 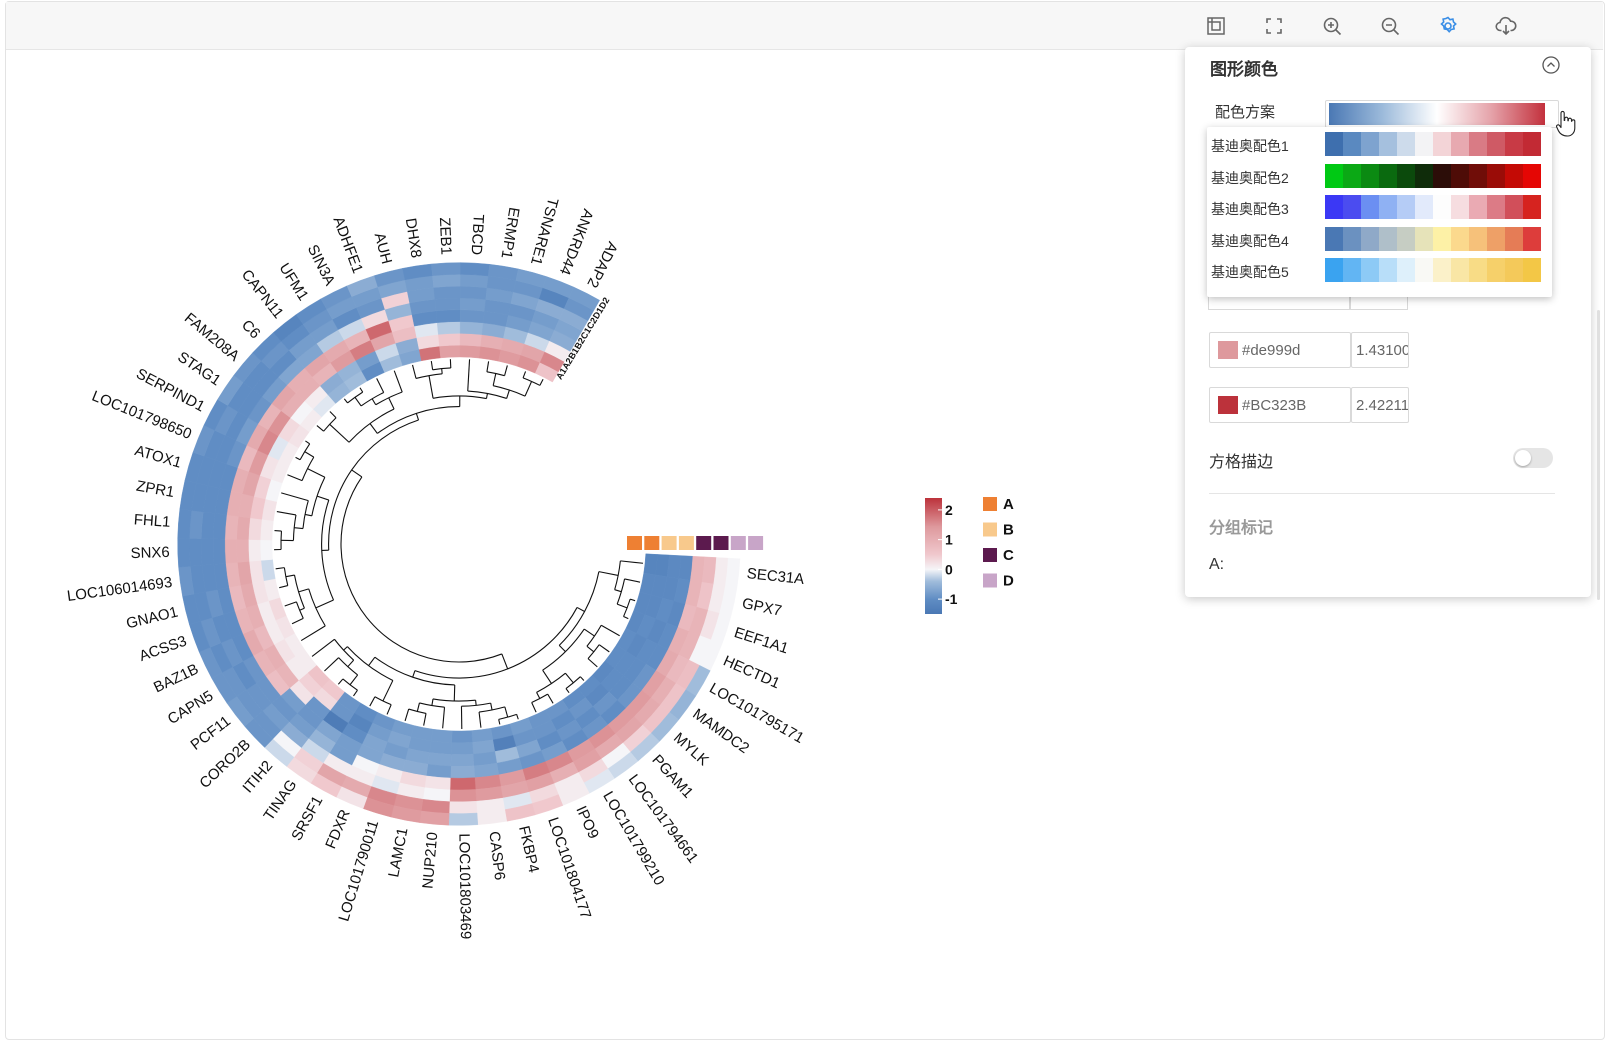 What do you see at coordinates (1216, 26) in the screenshot?
I see `crop-icon` at bounding box center [1216, 26].